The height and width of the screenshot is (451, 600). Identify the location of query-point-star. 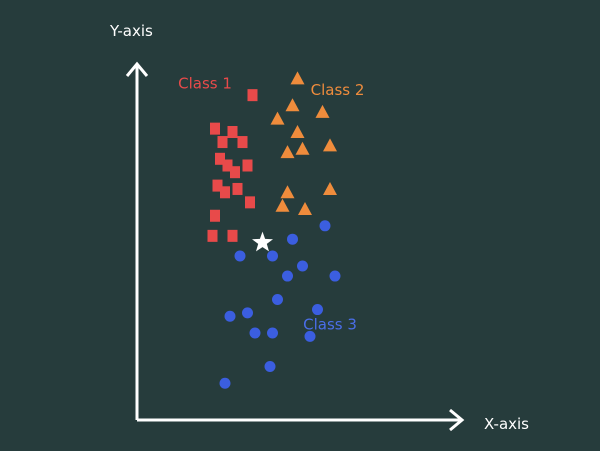
(262, 241).